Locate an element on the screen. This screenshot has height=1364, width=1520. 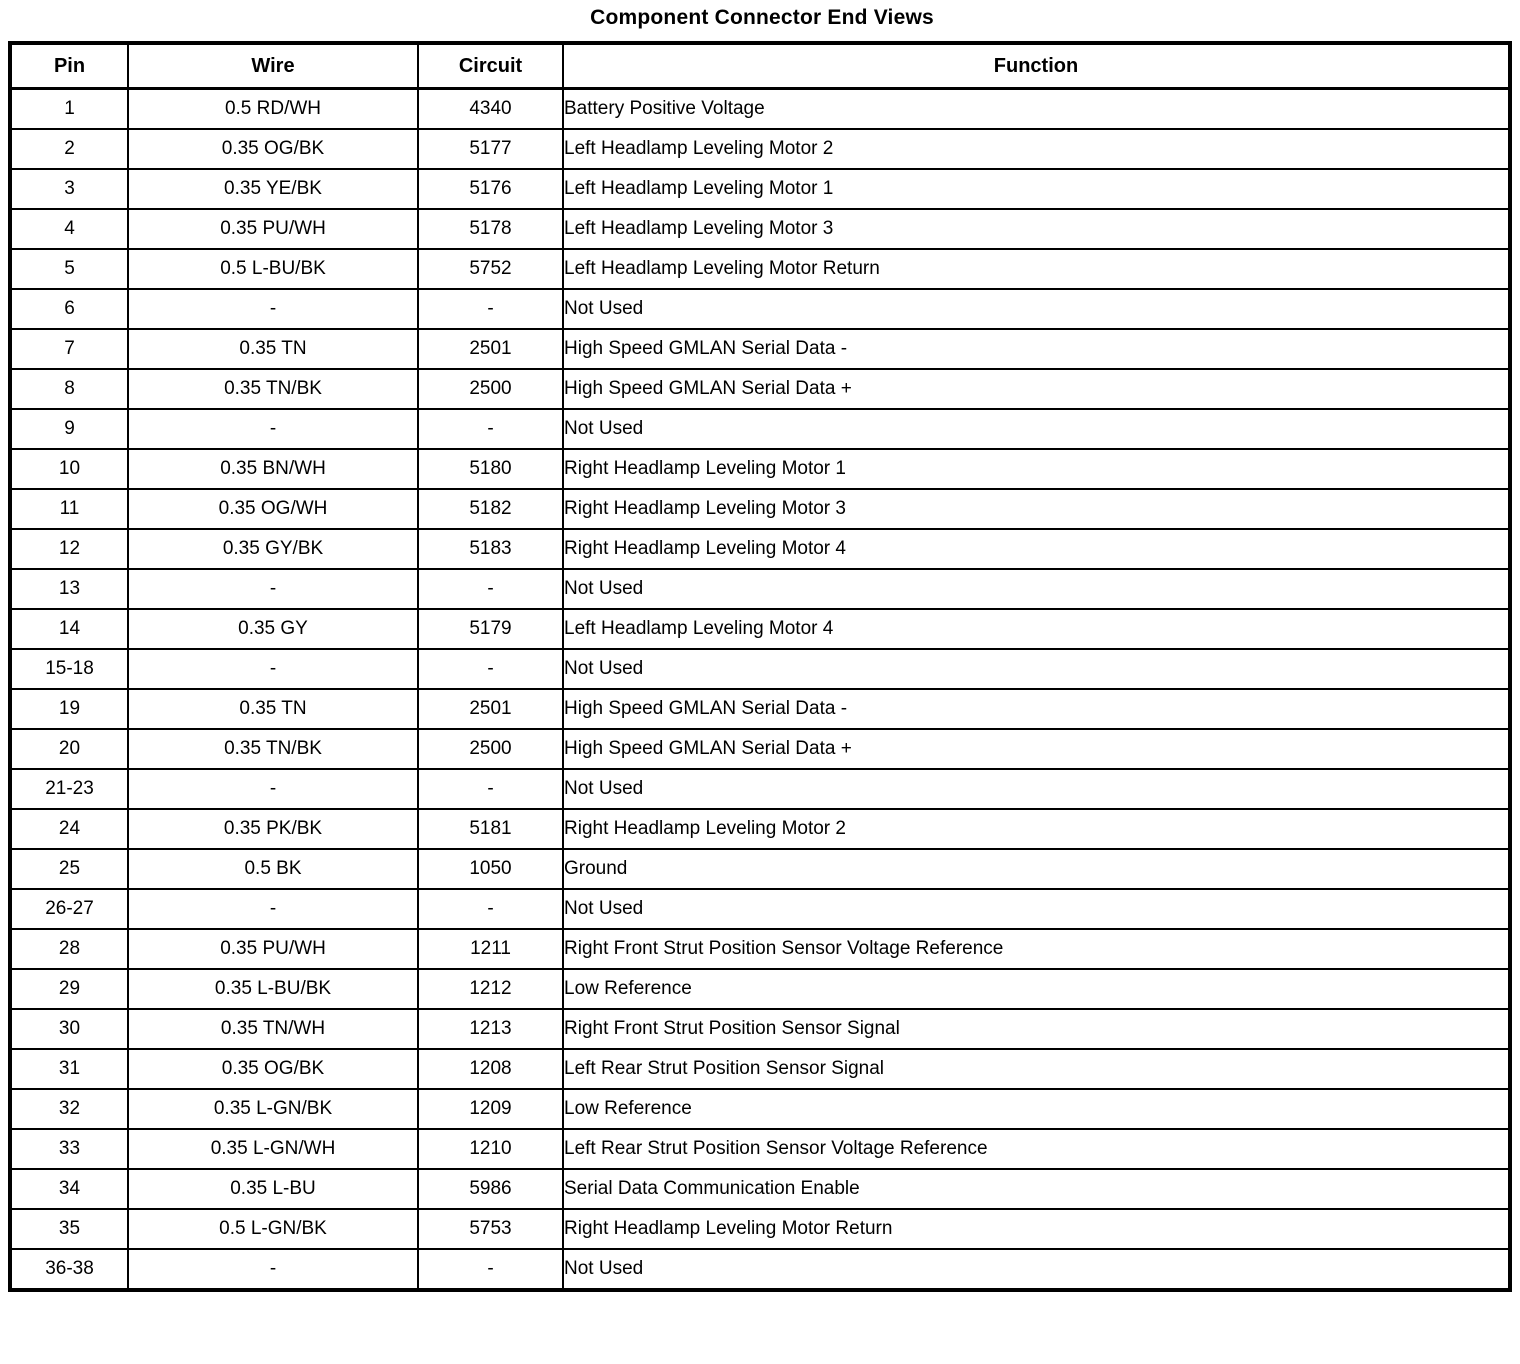
circuit-cell: 1208 is located at coordinates (490, 1069).